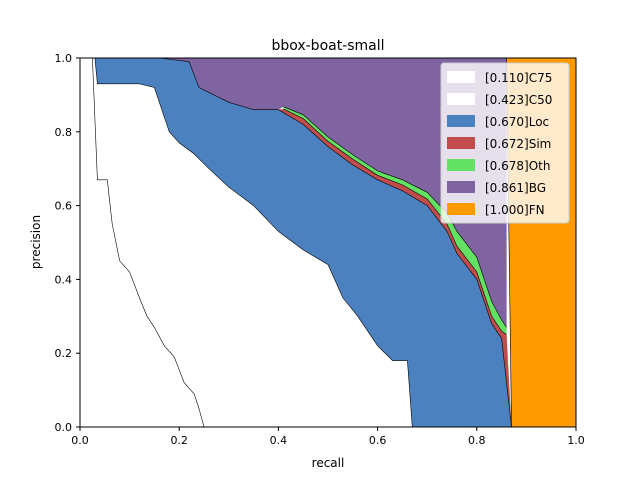  I want to click on legend-label: [0.672]Sim, so click(518, 144).